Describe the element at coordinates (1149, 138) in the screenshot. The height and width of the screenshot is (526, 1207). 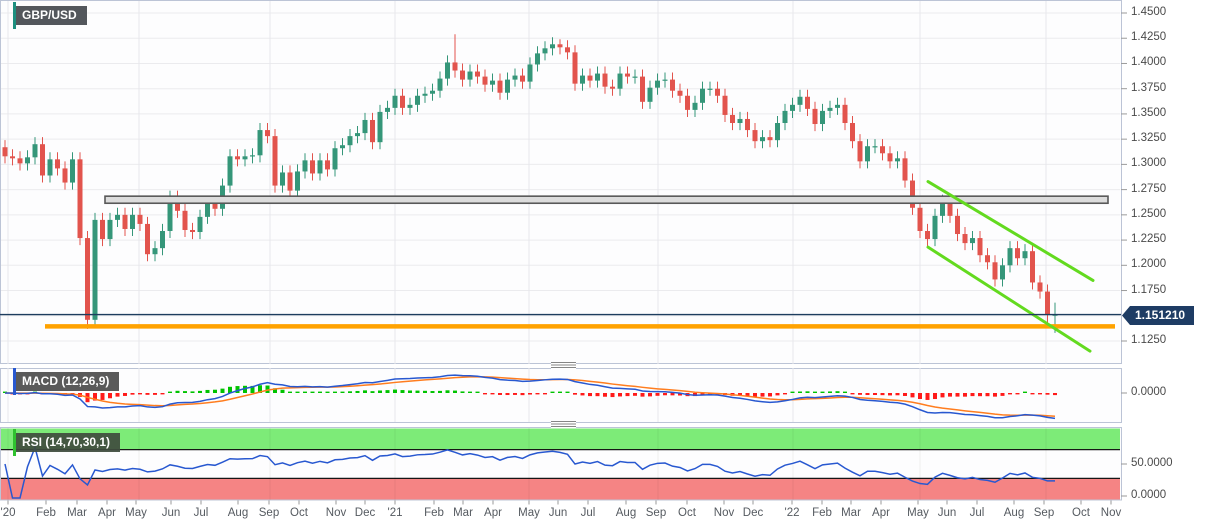
I see `price-axis-label: 1.3250` at that location.